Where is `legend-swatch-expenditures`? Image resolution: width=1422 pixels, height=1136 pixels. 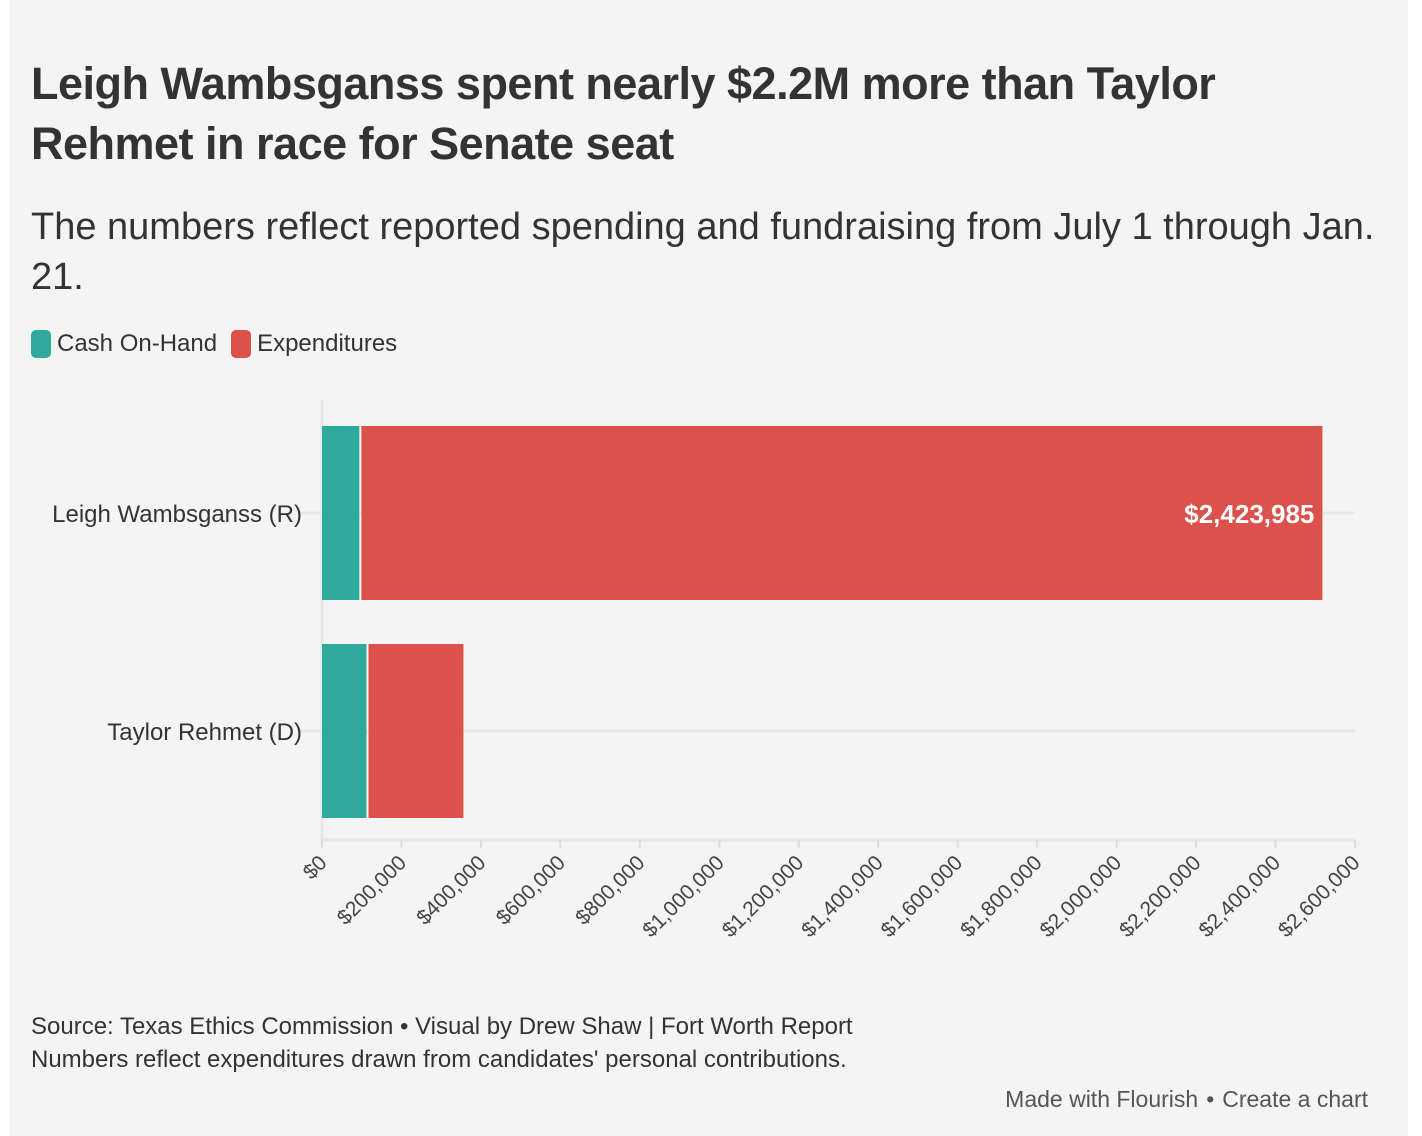 legend-swatch-expenditures is located at coordinates (241, 344).